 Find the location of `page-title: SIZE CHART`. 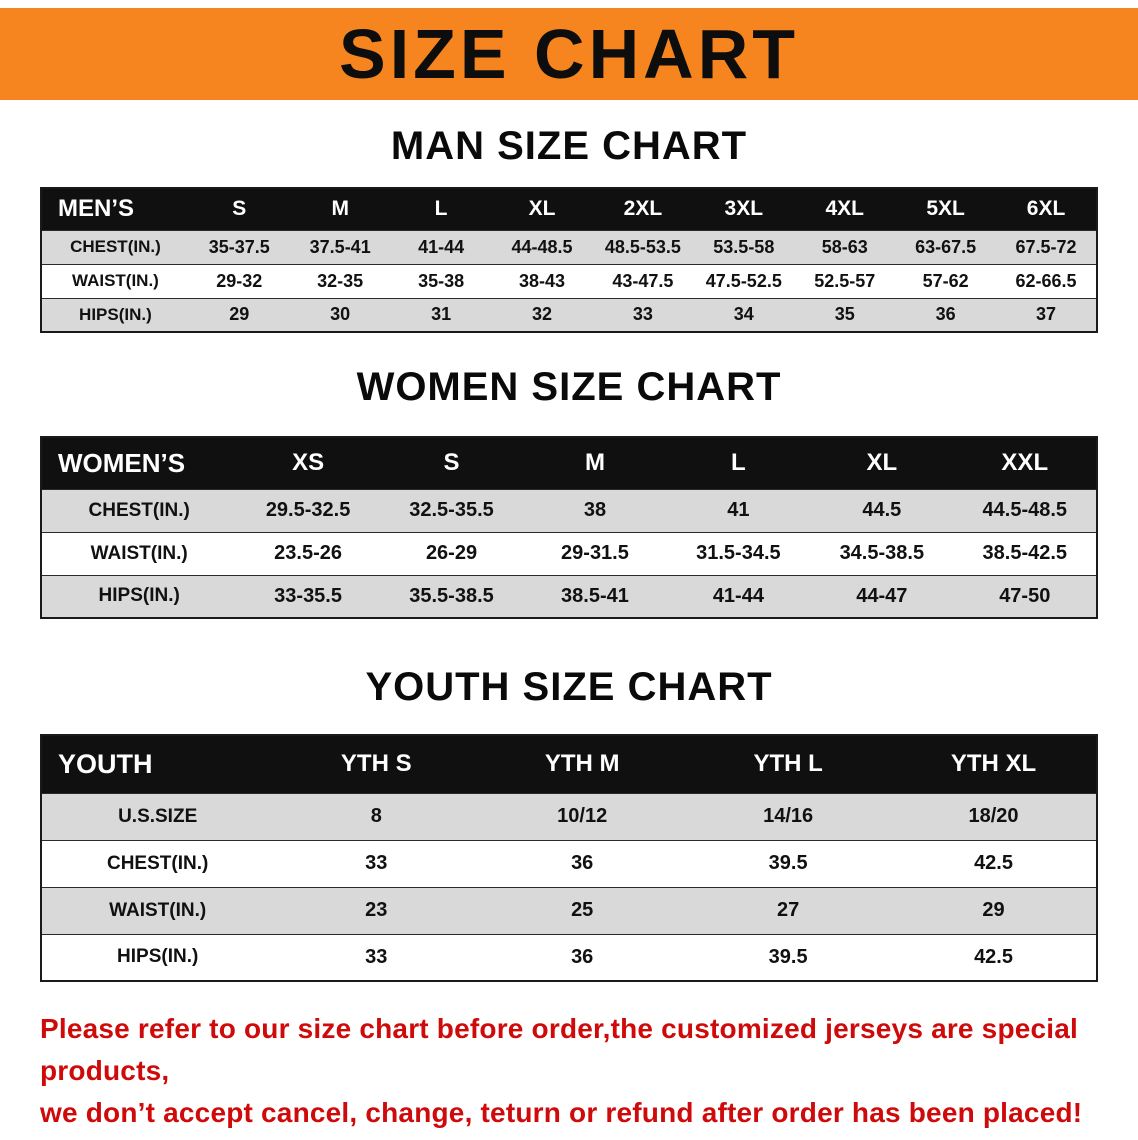

page-title: SIZE CHART is located at coordinates (569, 54).